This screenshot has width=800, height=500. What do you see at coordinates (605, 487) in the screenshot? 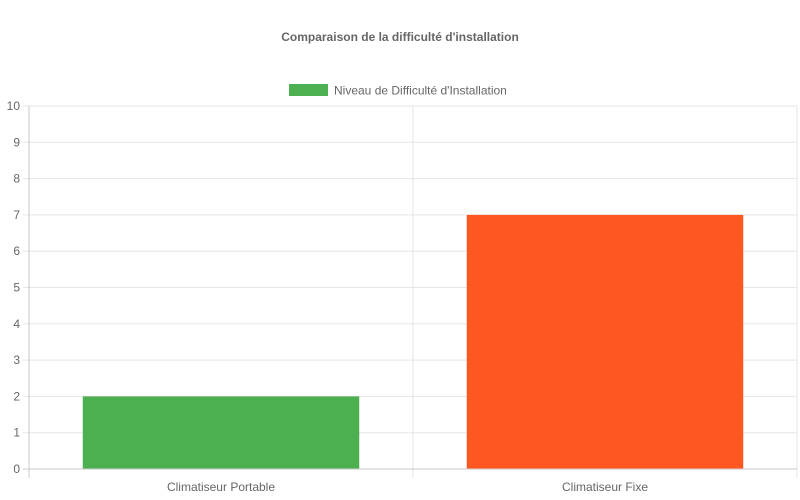
I see `x-tick-label: Climatiseur Fixe` at bounding box center [605, 487].